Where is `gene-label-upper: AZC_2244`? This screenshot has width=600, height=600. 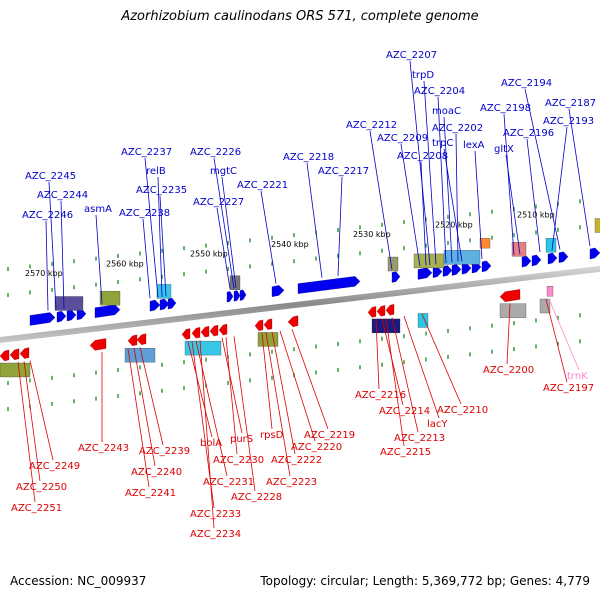 gene-label-upper: AZC_2244 is located at coordinates (62, 195).